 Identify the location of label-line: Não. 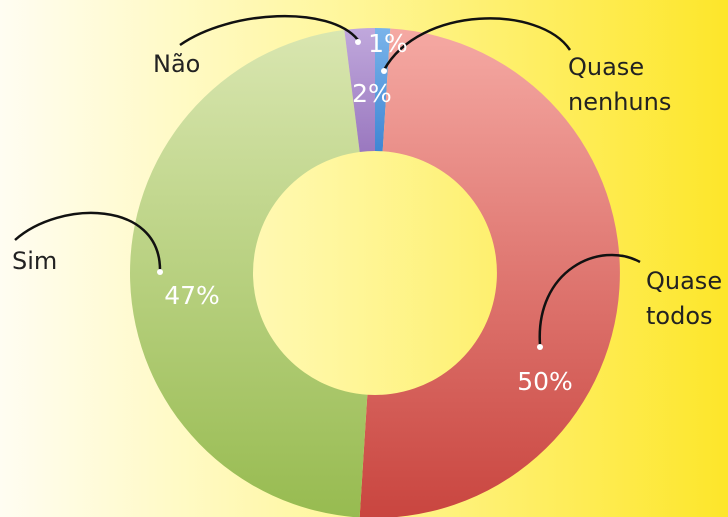
(176, 64).